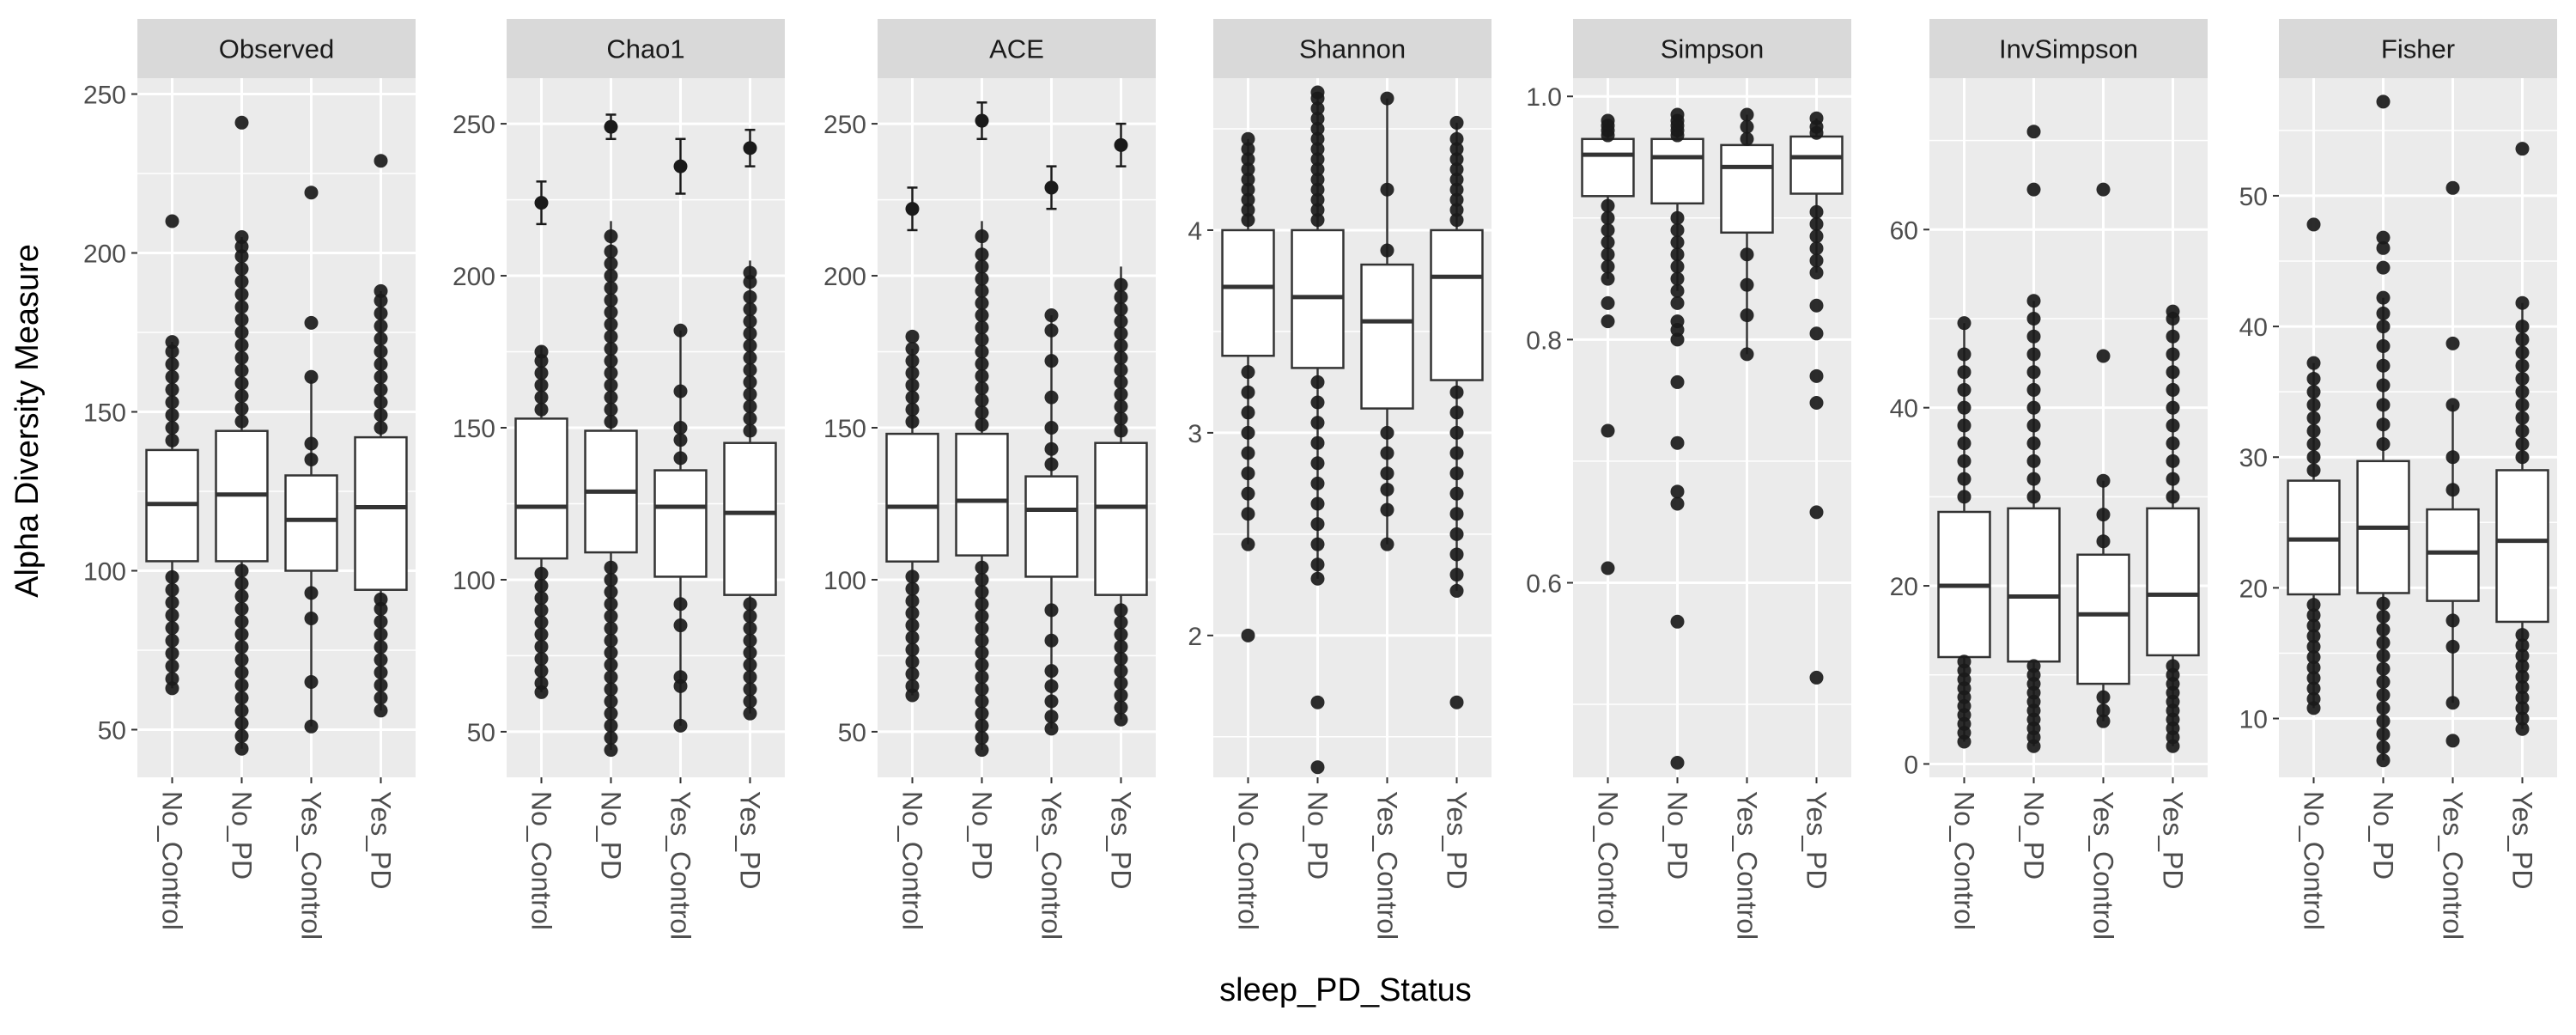 The height and width of the screenshot is (1035, 2576). Describe the element at coordinates (474, 581) in the screenshot. I see `y-tick-label: 100` at that location.